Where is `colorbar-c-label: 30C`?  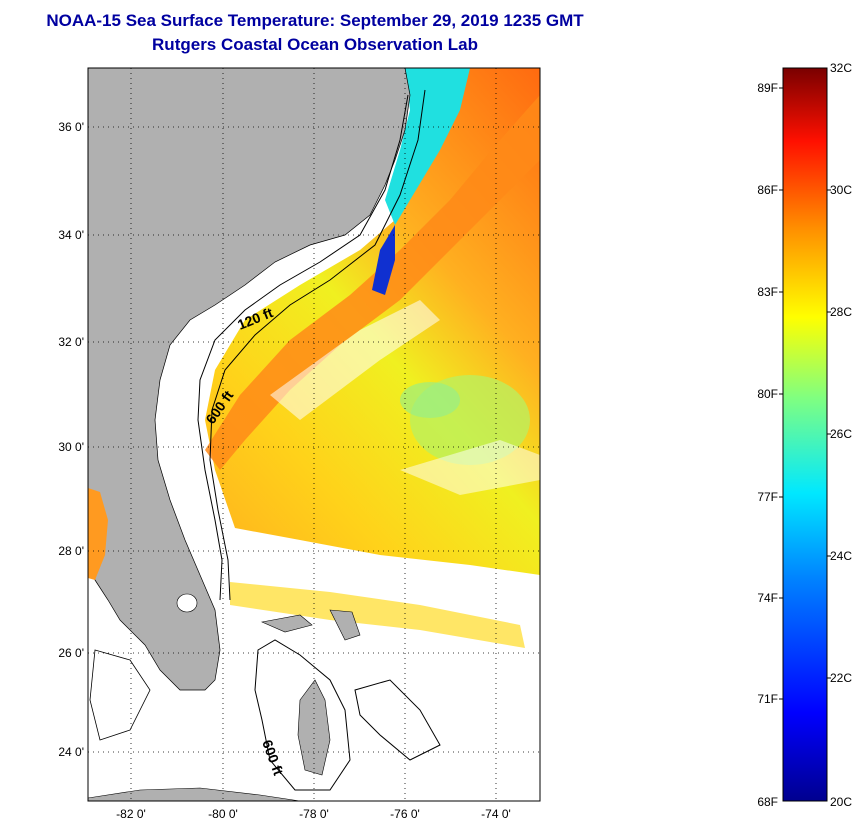
colorbar-c-label: 30C is located at coordinates (841, 190).